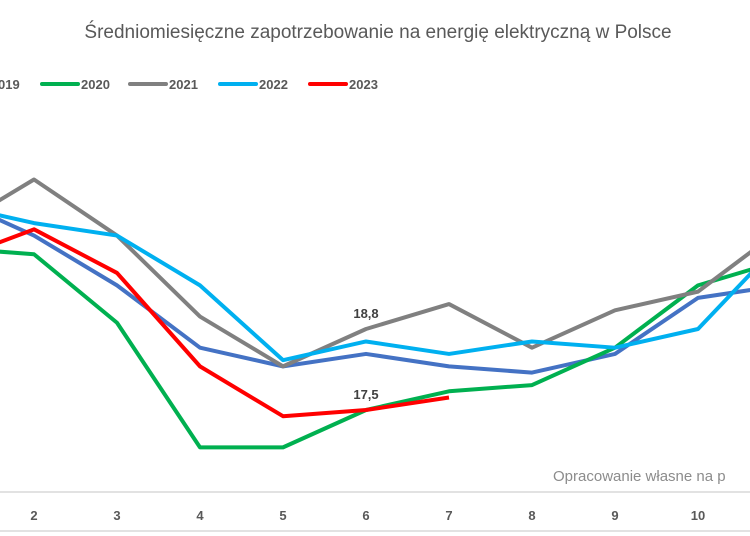  Describe the element at coordinates (365, 394) in the screenshot. I see `data-label-2023: 17,5` at that location.